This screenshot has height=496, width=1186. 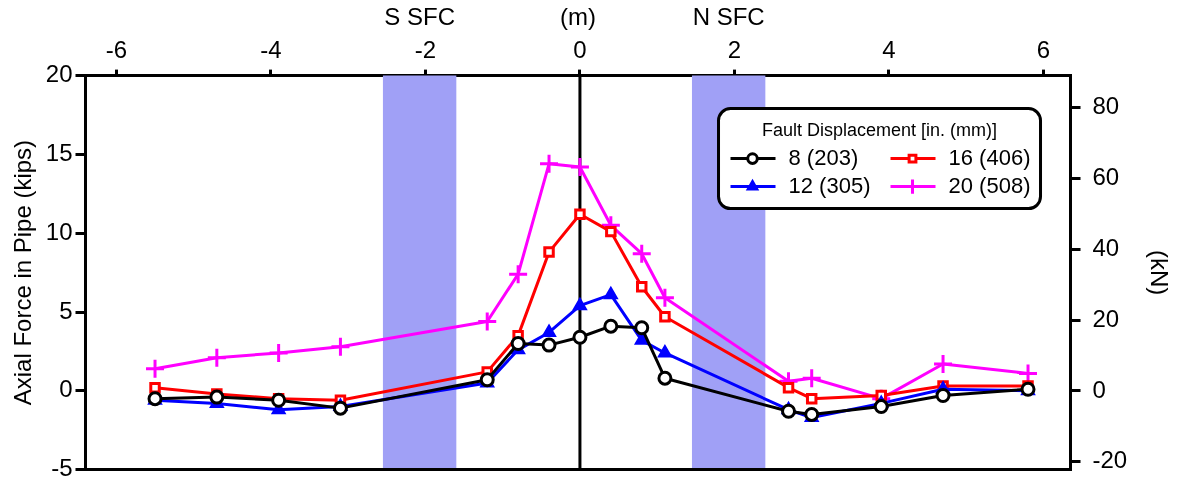 What do you see at coordinates (989, 157) in the screenshot?
I see `legend-label: 16 (406)` at bounding box center [989, 157].